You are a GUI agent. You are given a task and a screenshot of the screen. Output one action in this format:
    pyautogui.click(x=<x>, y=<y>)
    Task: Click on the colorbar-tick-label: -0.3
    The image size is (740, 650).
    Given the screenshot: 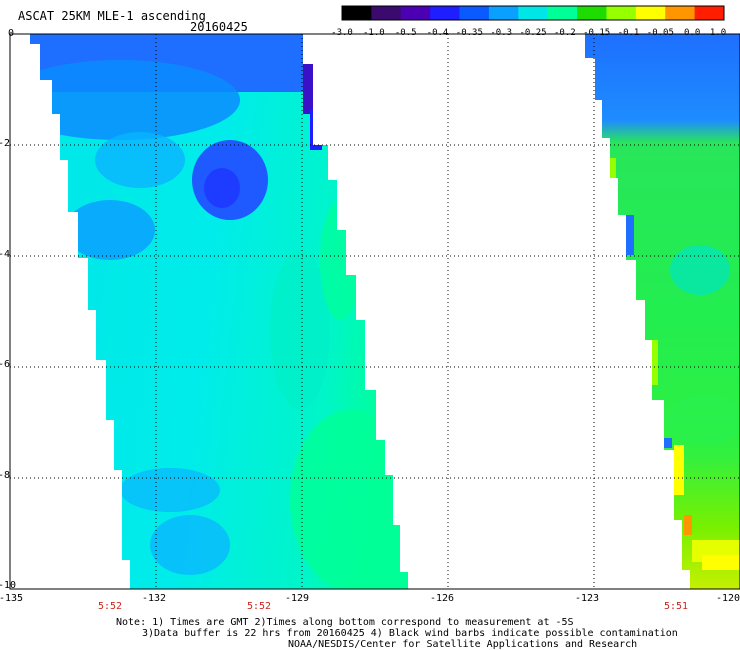 What is the action you would take?
    pyautogui.click(x=501, y=33)
    